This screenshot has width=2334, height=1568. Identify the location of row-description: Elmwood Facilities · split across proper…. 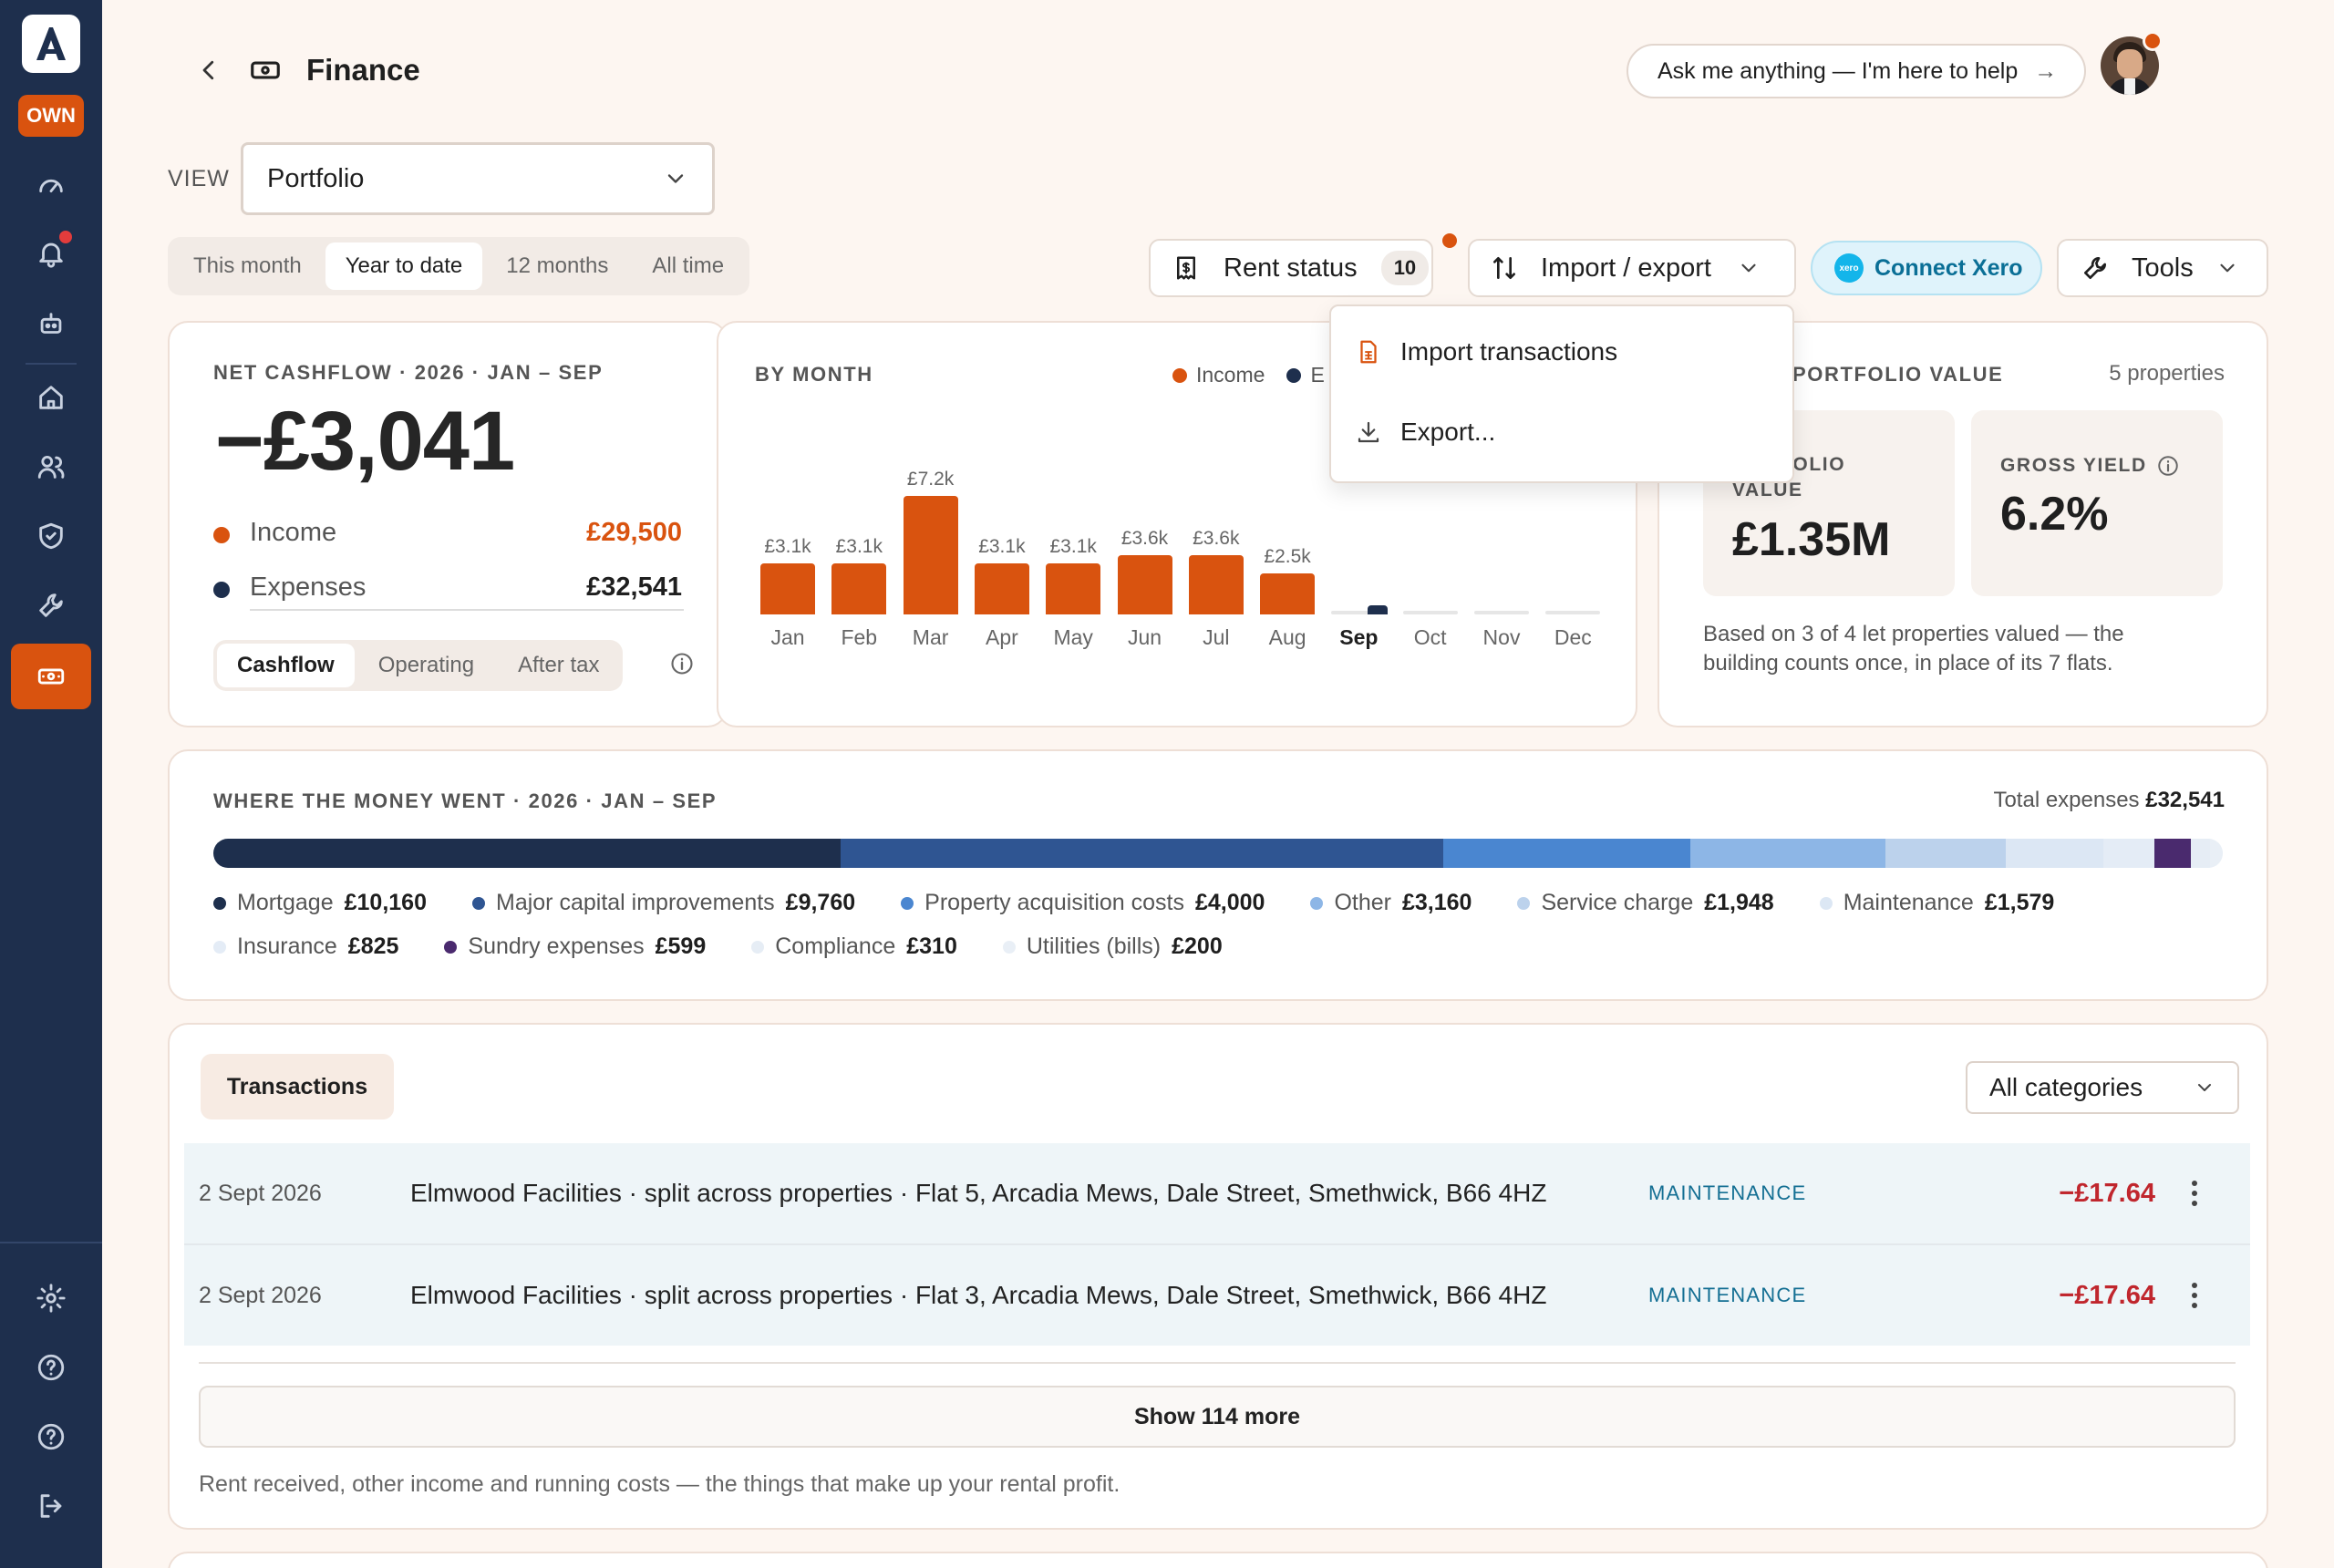
(979, 1193).